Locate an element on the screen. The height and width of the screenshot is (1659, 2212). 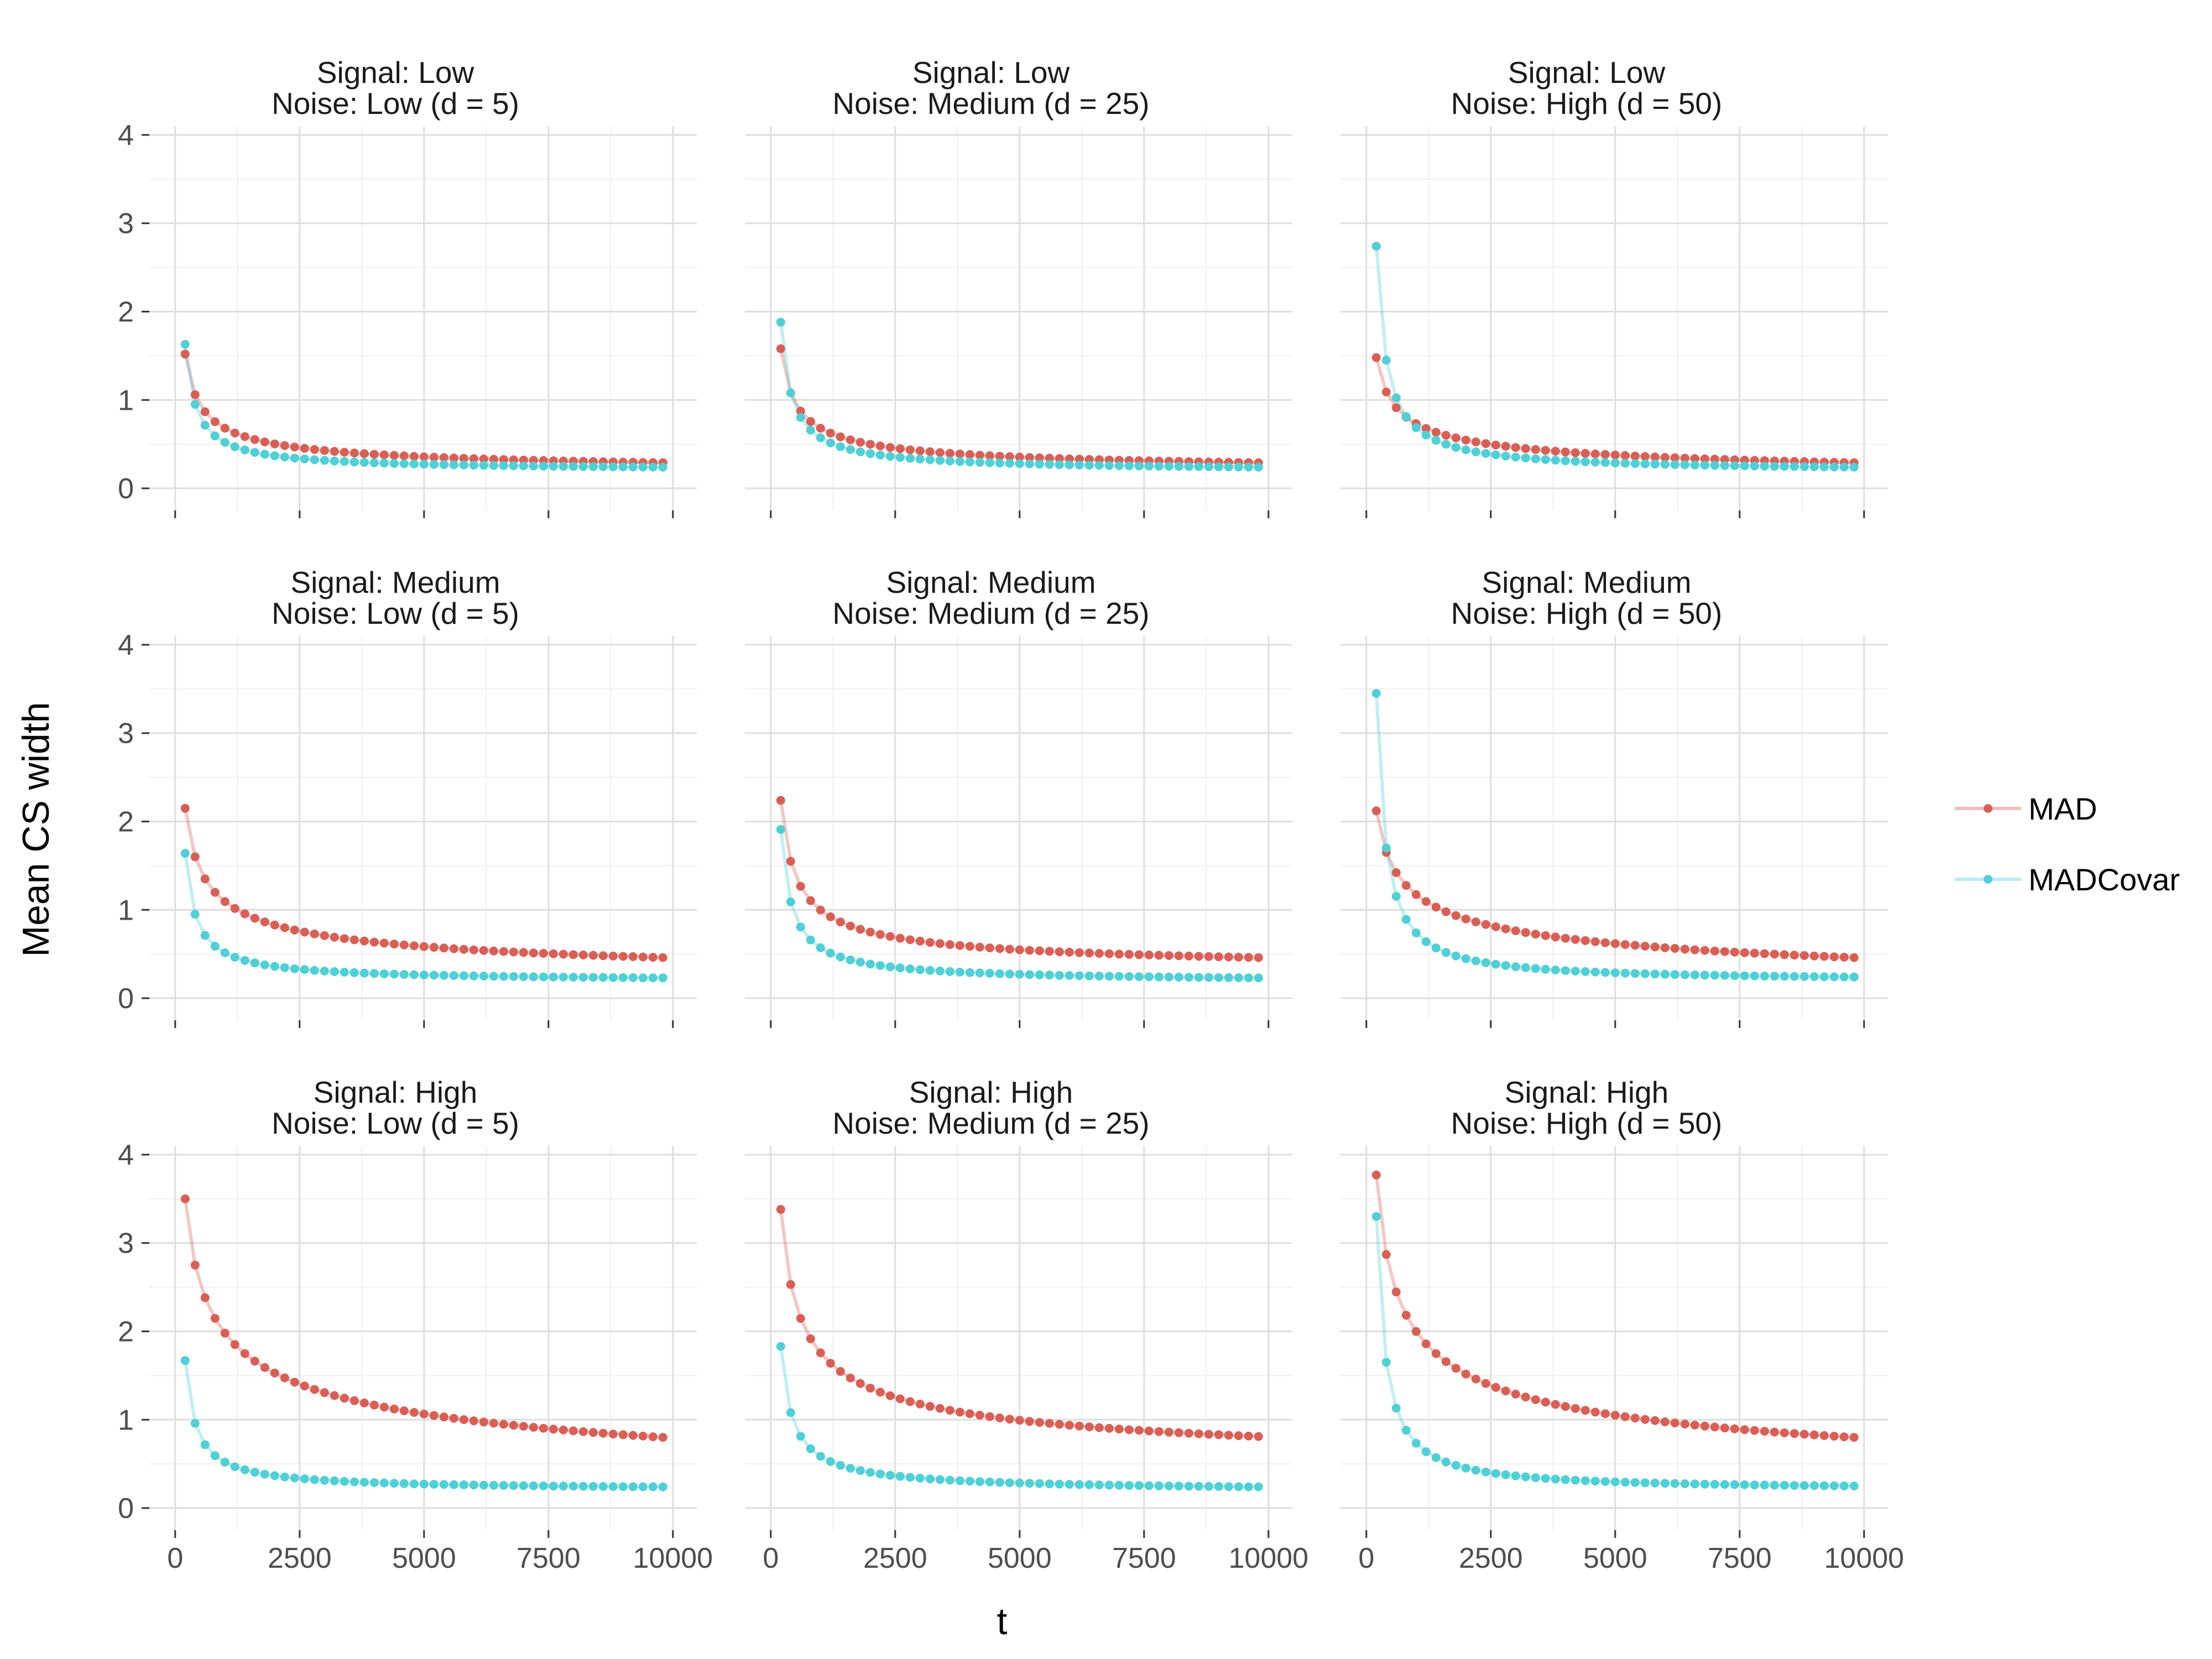
y-tick-label: 2 is located at coordinates (126, 822).